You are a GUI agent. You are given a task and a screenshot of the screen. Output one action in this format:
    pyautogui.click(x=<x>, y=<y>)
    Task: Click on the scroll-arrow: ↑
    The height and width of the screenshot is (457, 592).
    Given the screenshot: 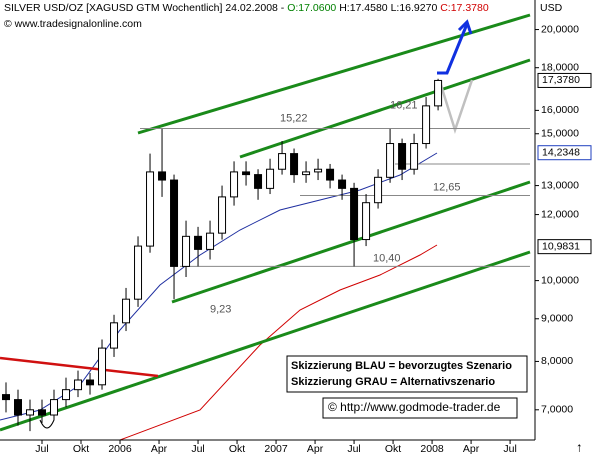 What is the action you would take?
    pyautogui.click(x=579, y=446)
    